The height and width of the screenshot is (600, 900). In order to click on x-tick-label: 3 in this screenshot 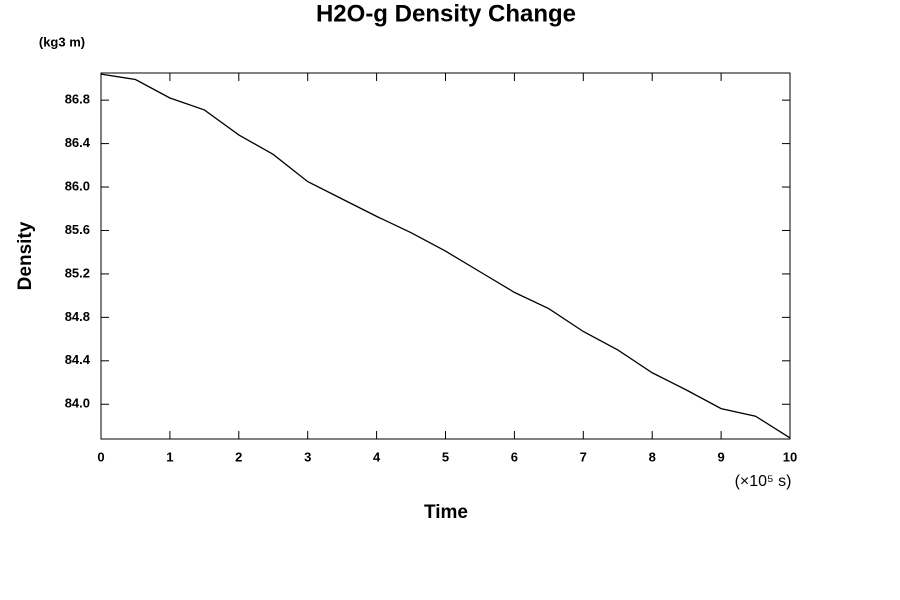, I will do `click(307, 456)`.